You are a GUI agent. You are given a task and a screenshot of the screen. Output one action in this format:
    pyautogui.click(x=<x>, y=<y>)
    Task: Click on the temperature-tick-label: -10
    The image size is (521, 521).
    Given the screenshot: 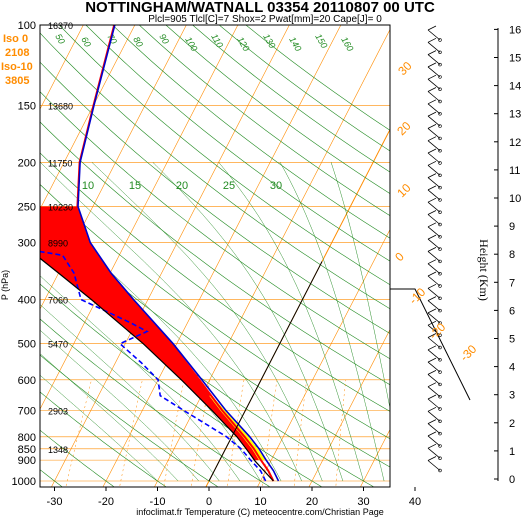 What is the action you would take?
    pyautogui.click(x=158, y=502)
    